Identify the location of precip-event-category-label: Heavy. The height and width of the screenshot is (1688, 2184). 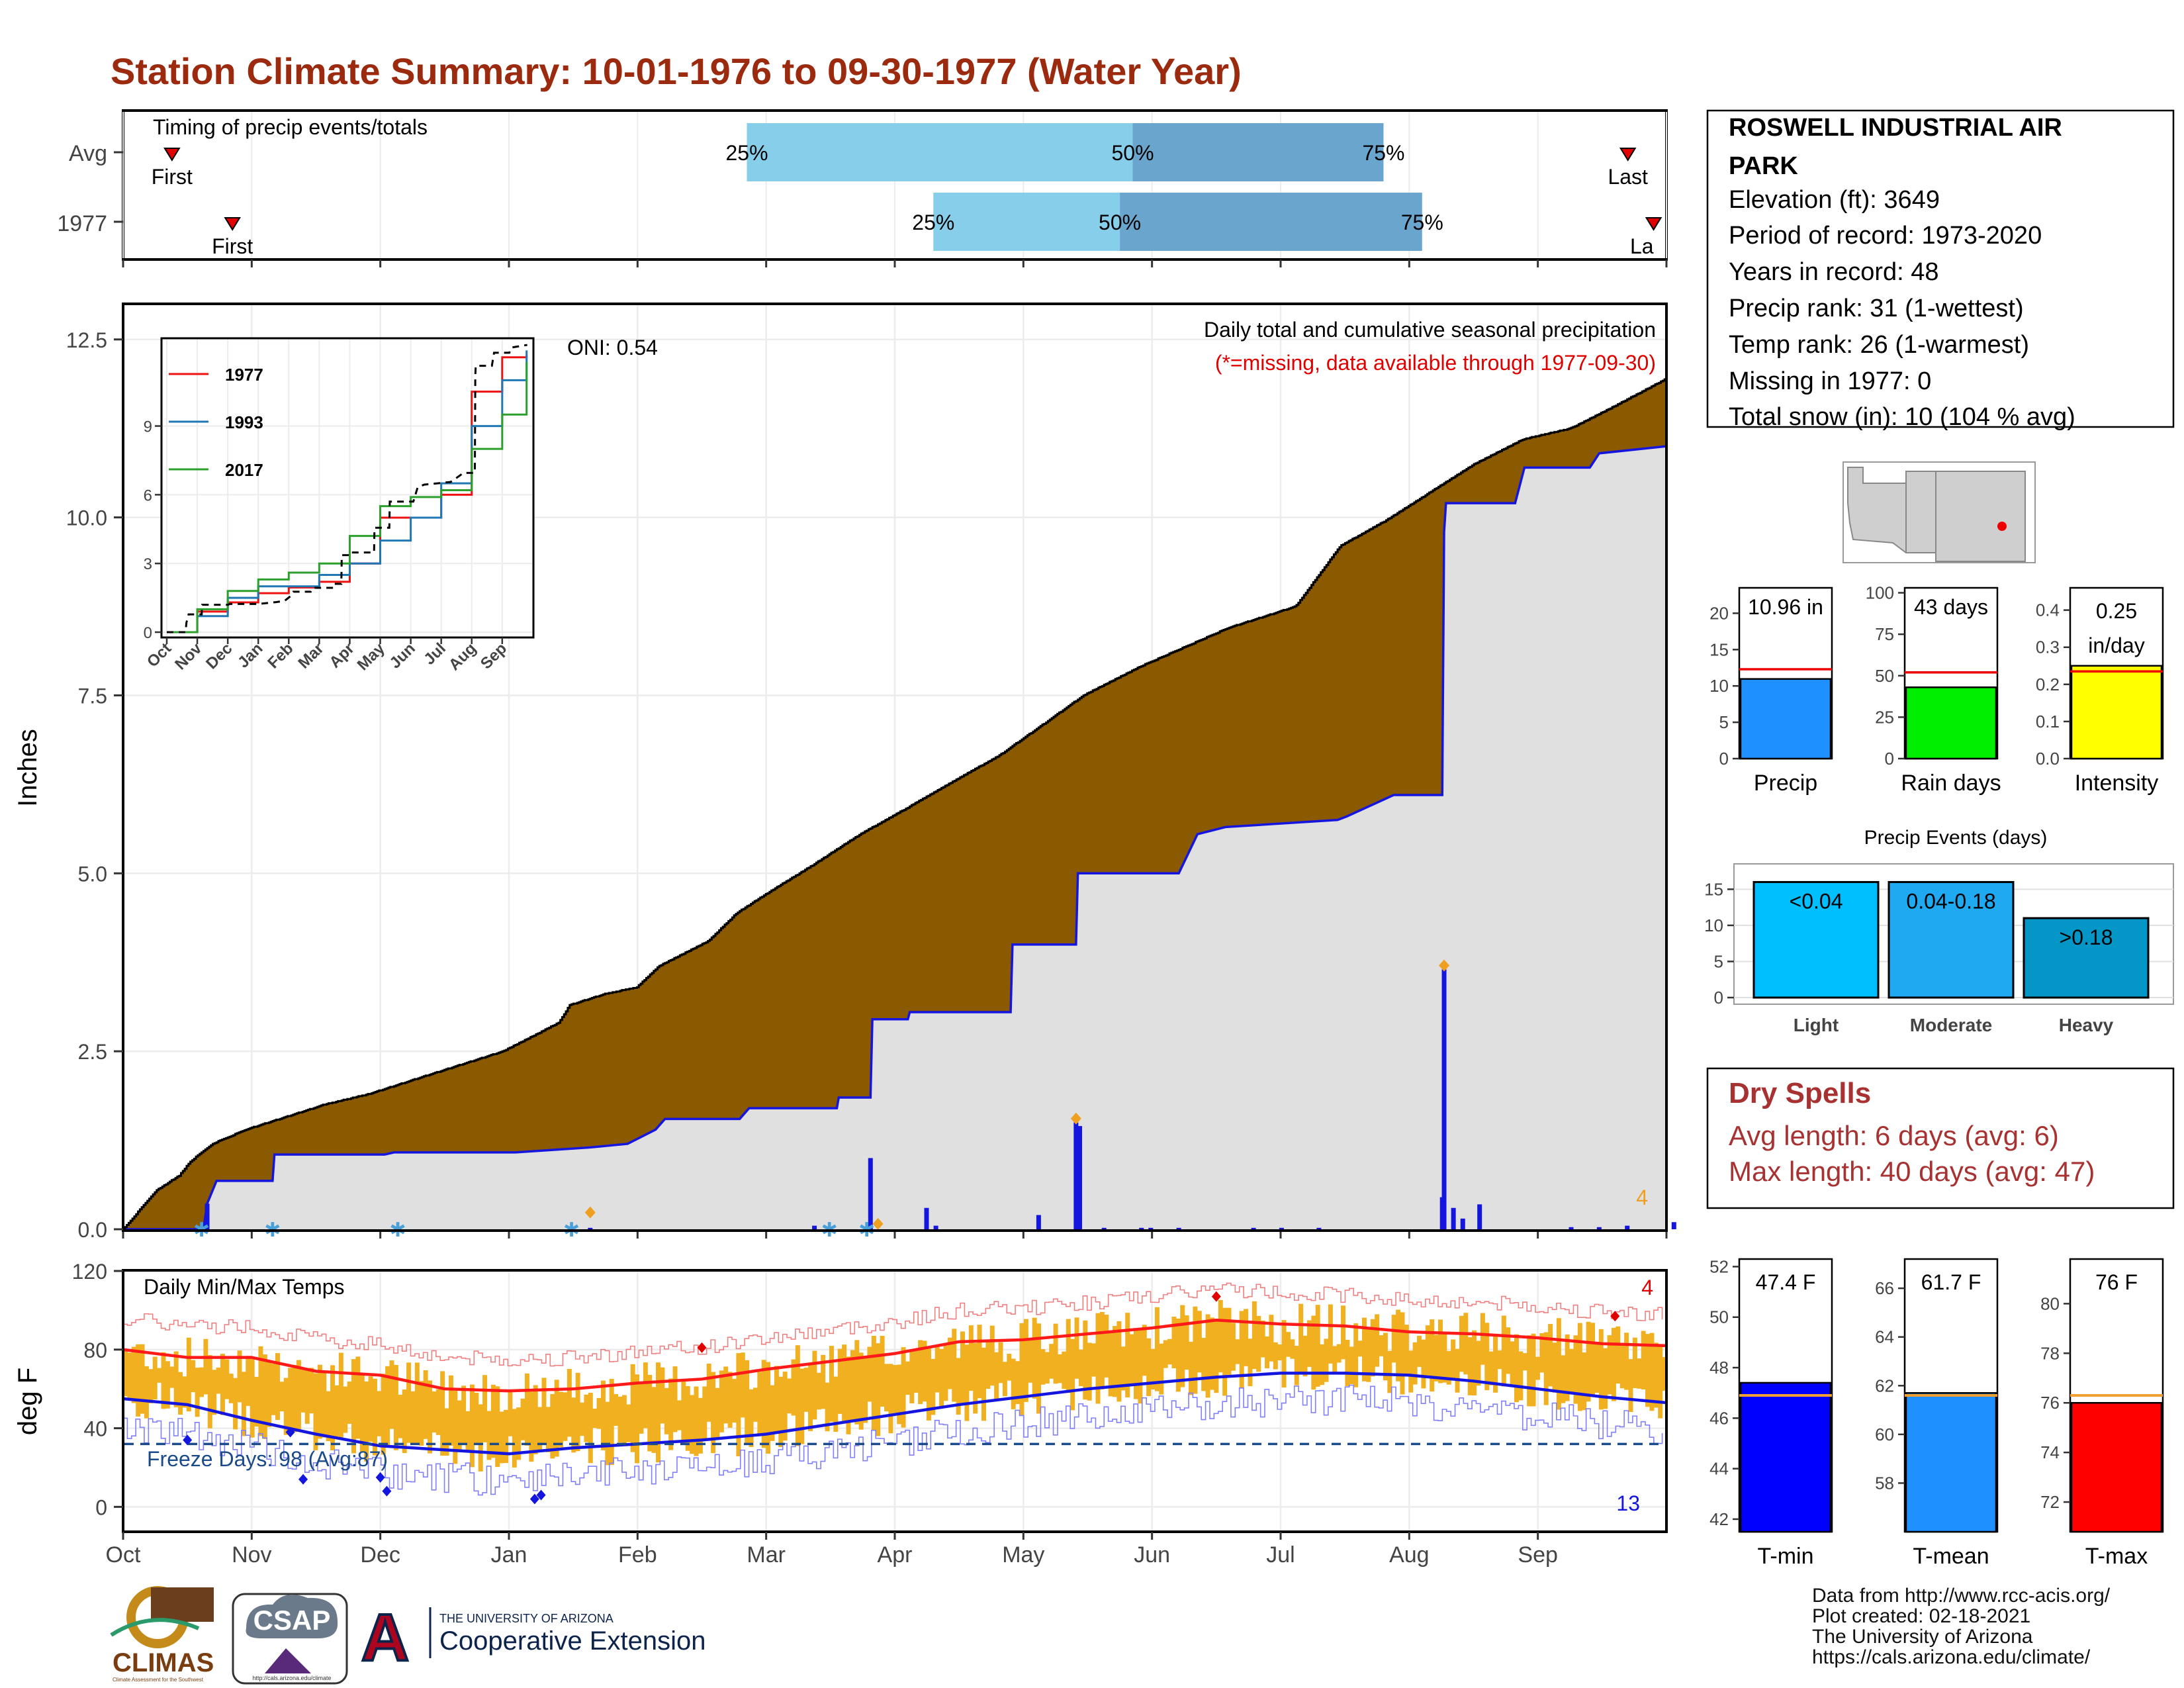
(2086, 1025).